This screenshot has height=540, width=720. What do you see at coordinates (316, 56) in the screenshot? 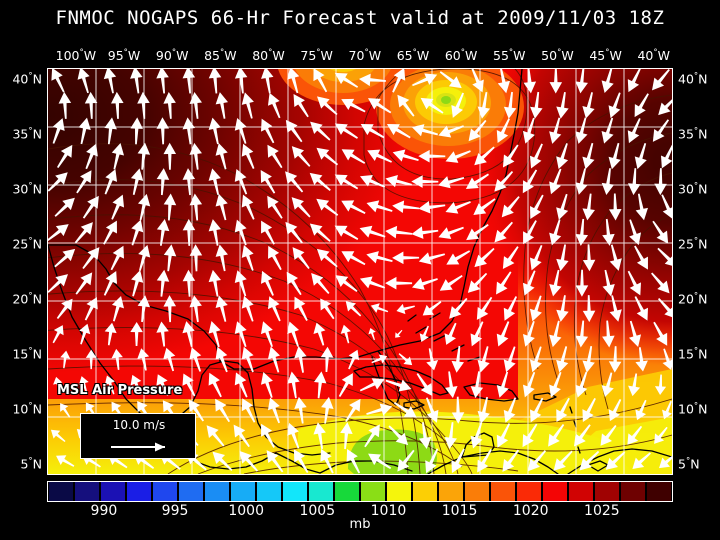
I see `lon-tick-label: 75°W` at bounding box center [316, 56].